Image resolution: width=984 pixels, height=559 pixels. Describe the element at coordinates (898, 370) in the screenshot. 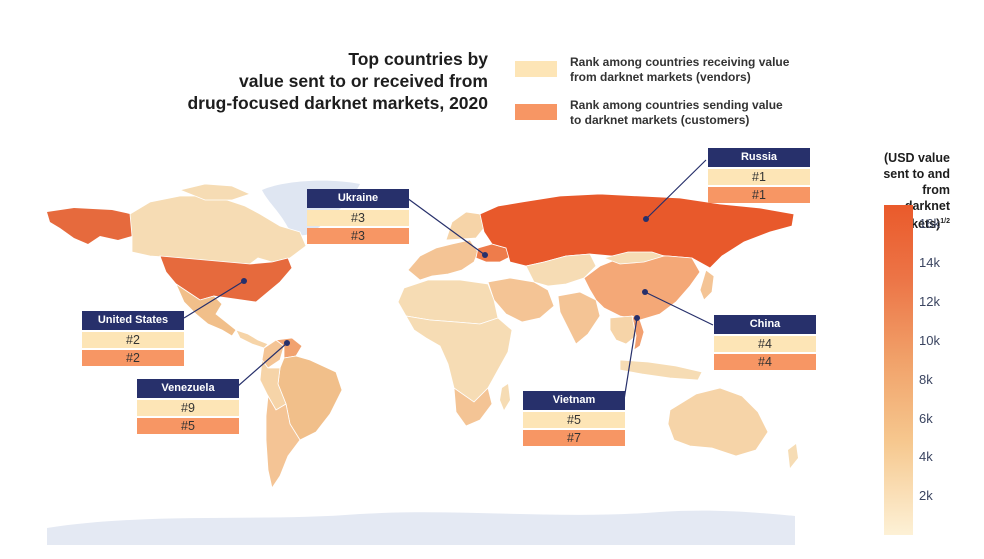

I see `color-scale-bar` at that location.